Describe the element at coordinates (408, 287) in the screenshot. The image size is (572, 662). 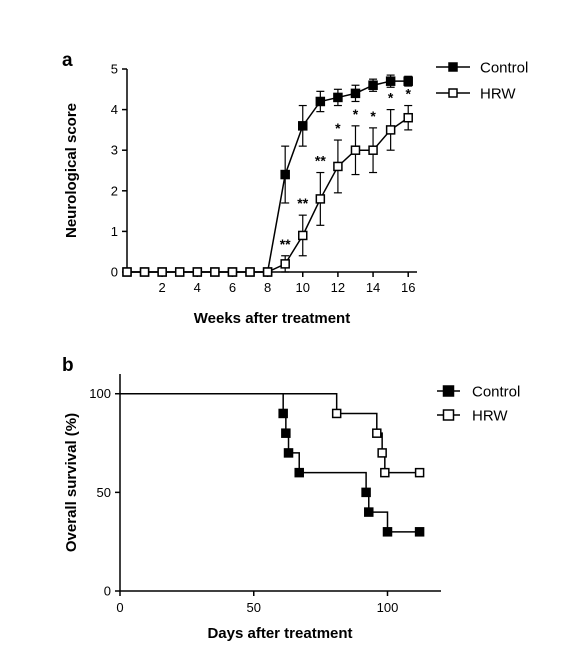
I see `x-tick-label: 16` at that location.